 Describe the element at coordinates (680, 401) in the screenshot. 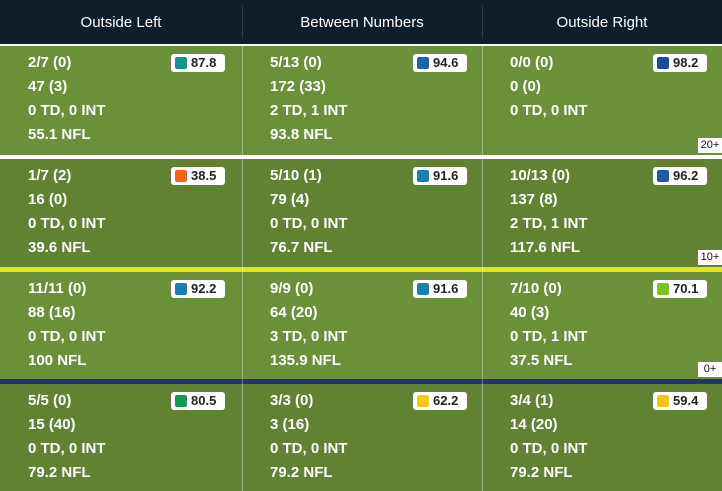

I see `grade-badge: 59.4` at that location.